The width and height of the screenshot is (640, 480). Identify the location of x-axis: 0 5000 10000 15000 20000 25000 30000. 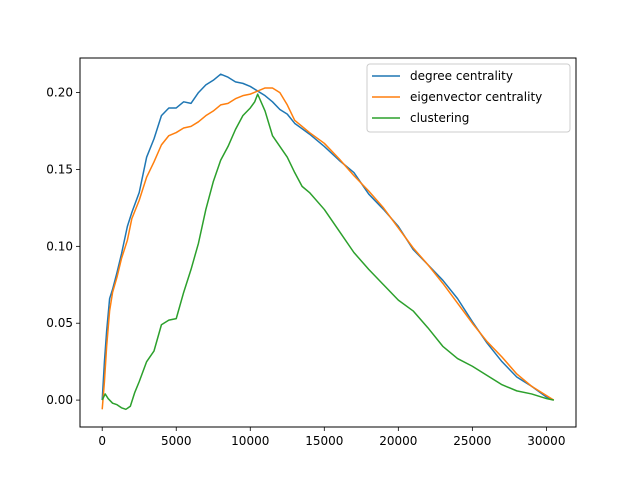
(331, 437).